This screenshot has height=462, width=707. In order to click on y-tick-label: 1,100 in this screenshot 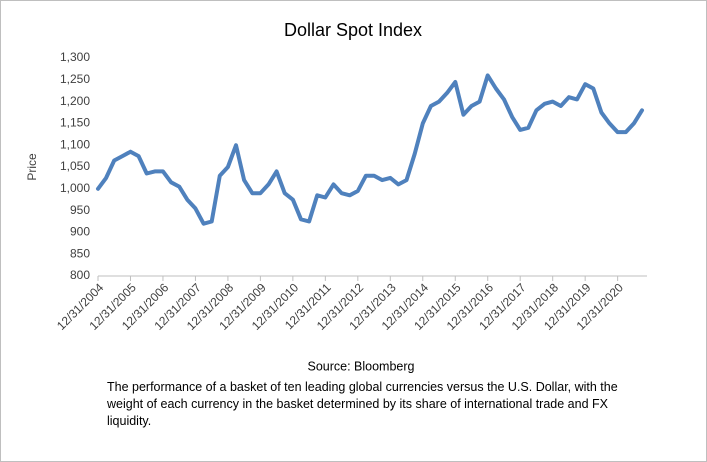, I will do `click(75, 144)`.